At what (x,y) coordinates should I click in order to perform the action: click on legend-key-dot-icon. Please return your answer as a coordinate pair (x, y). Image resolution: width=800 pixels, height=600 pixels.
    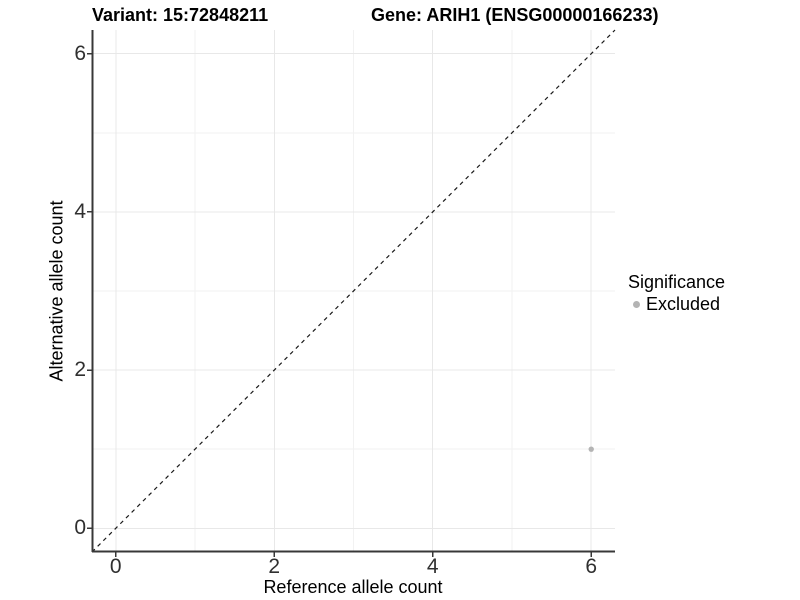
    Looking at the image, I should click on (636, 304).